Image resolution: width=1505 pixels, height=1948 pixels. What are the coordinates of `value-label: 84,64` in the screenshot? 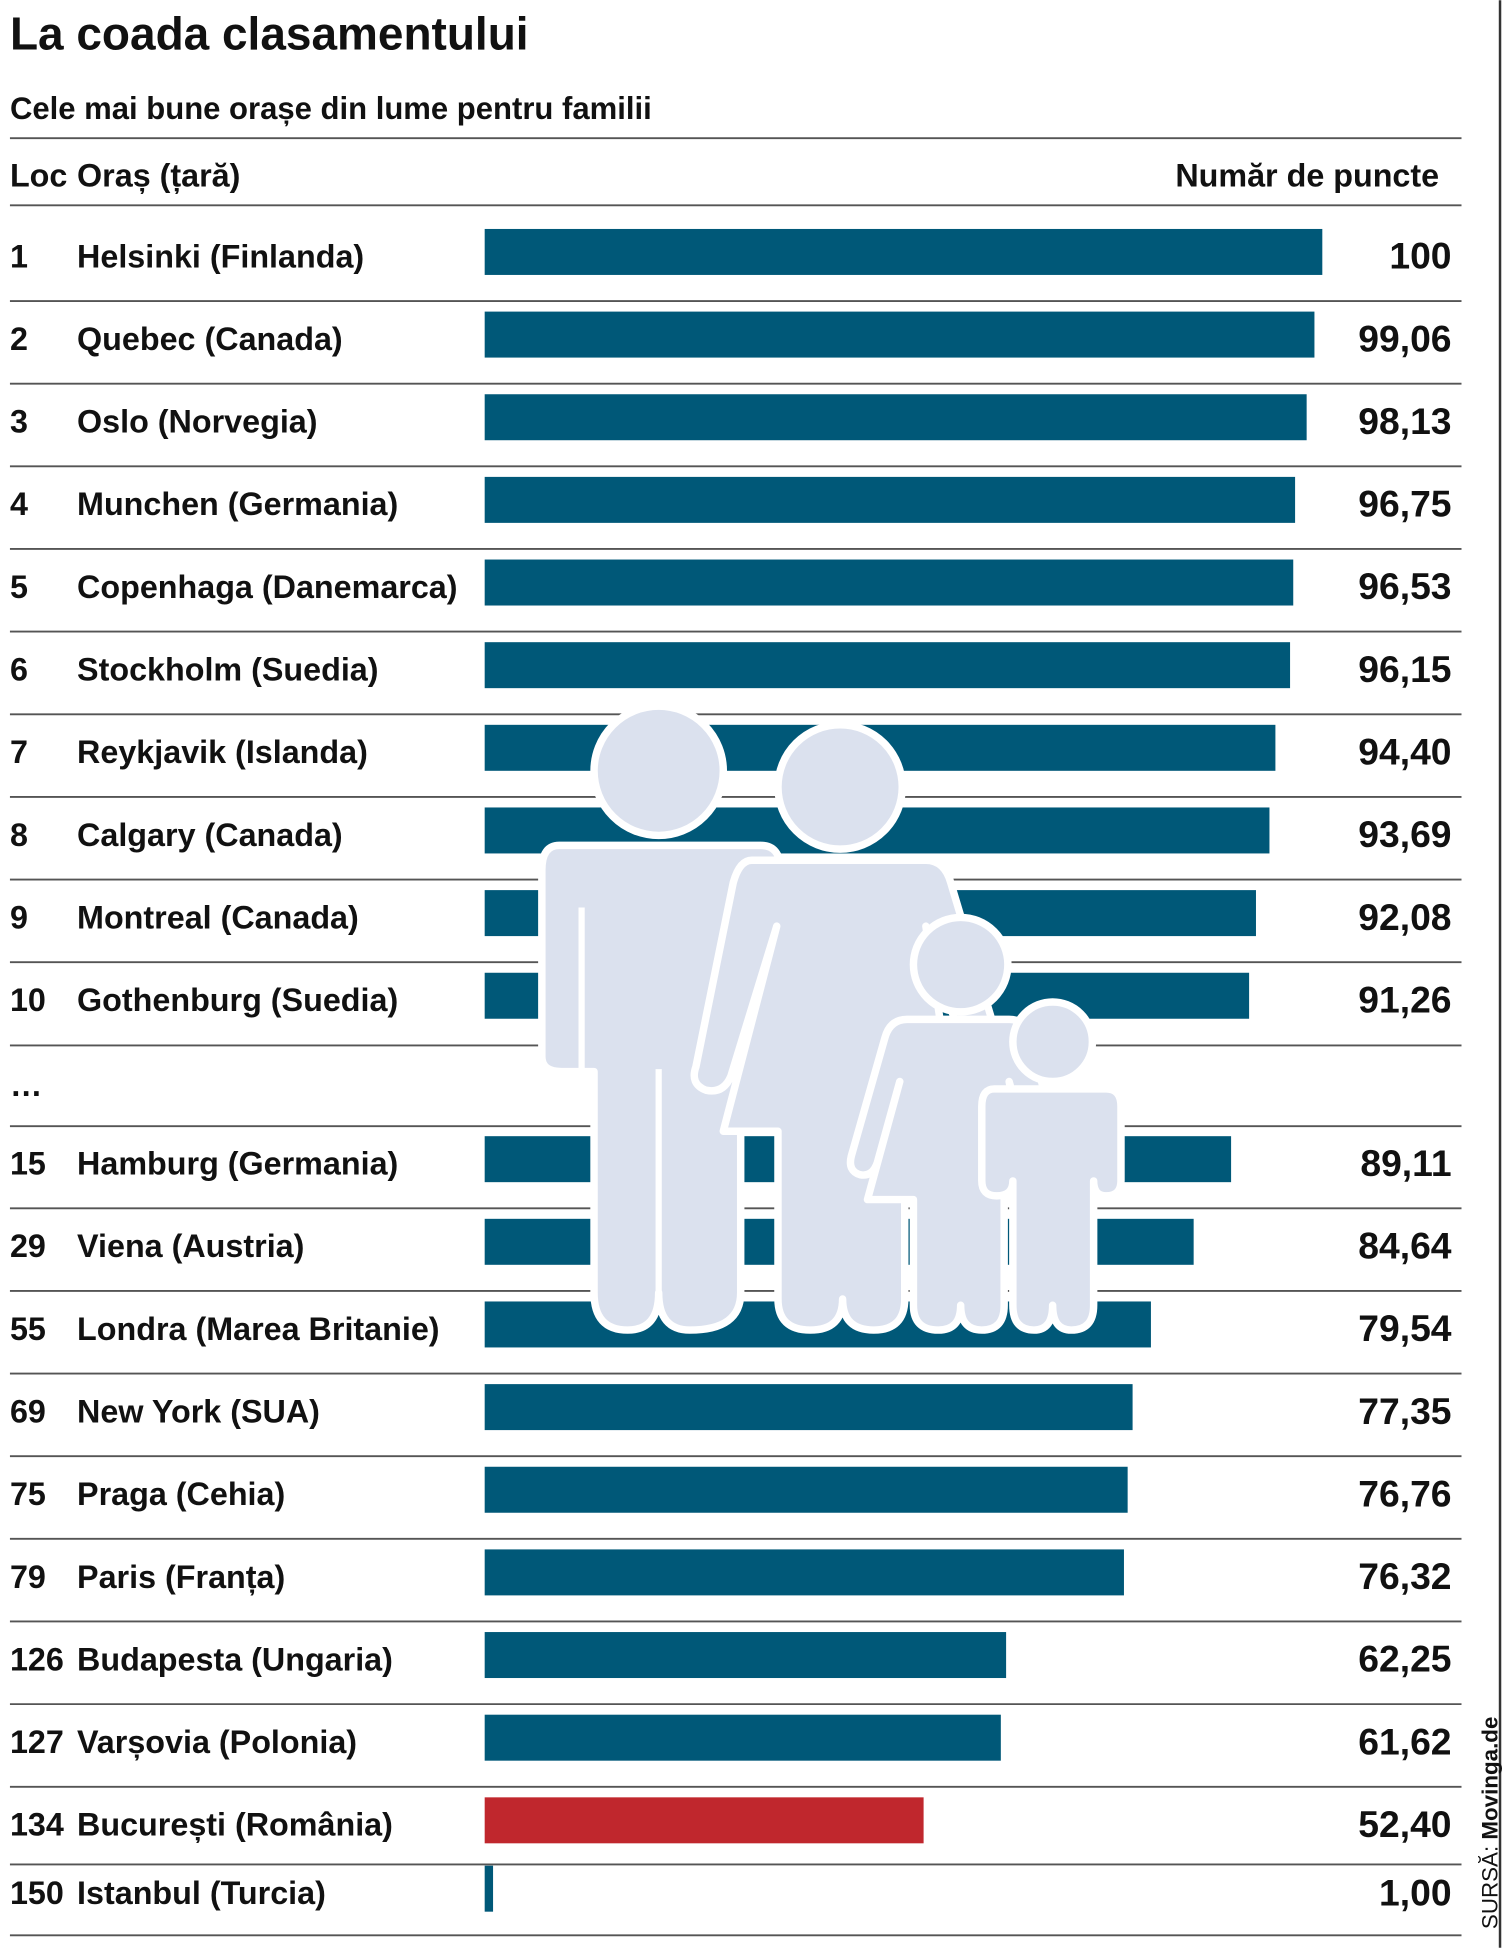 It's located at (1405, 1245).